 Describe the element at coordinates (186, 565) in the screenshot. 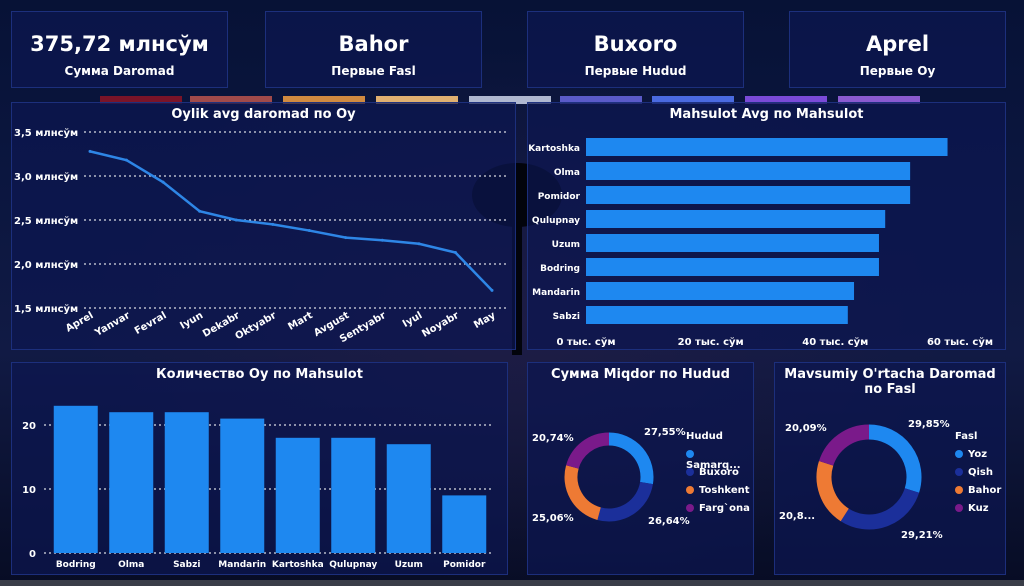

I see `x-tick-label: Sabzi` at that location.